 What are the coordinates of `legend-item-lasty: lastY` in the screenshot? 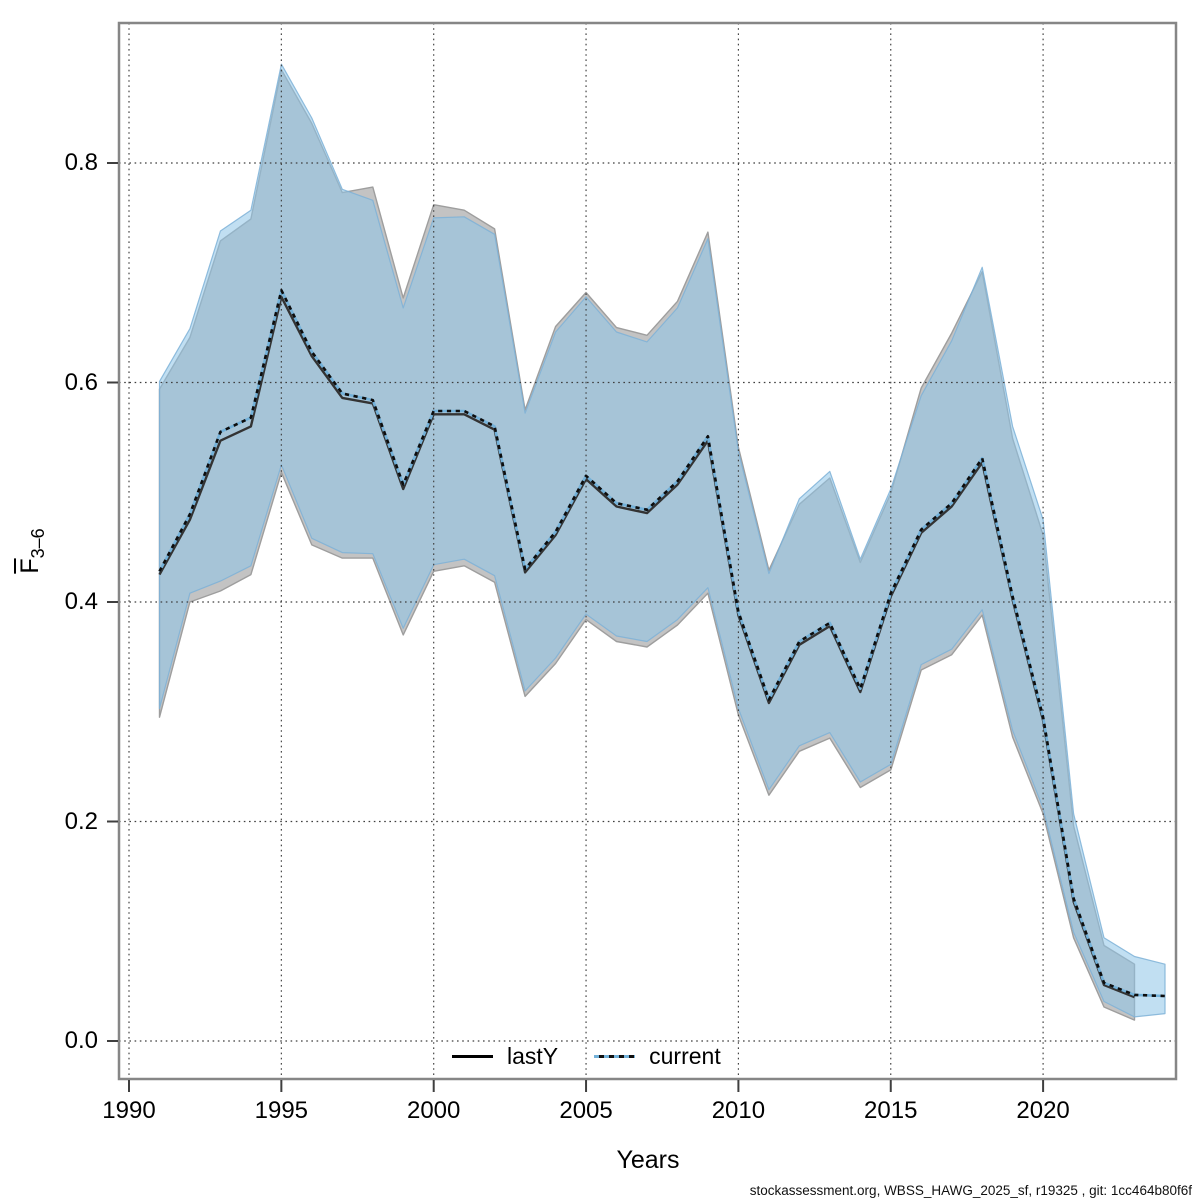 It's located at (505, 1056).